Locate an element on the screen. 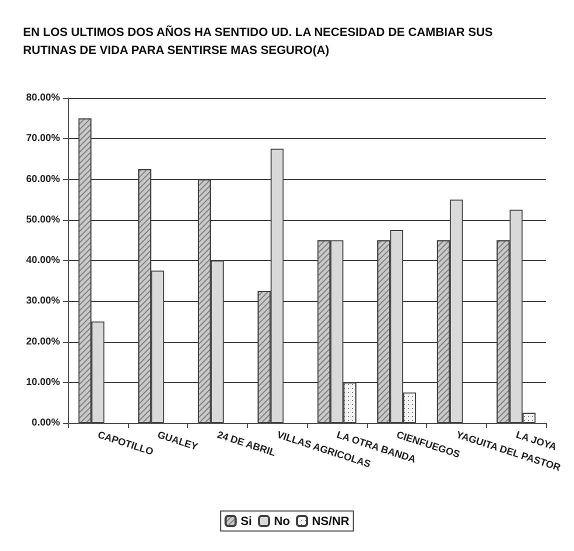  y-tick-label: 10.00% is located at coordinates (43, 382).